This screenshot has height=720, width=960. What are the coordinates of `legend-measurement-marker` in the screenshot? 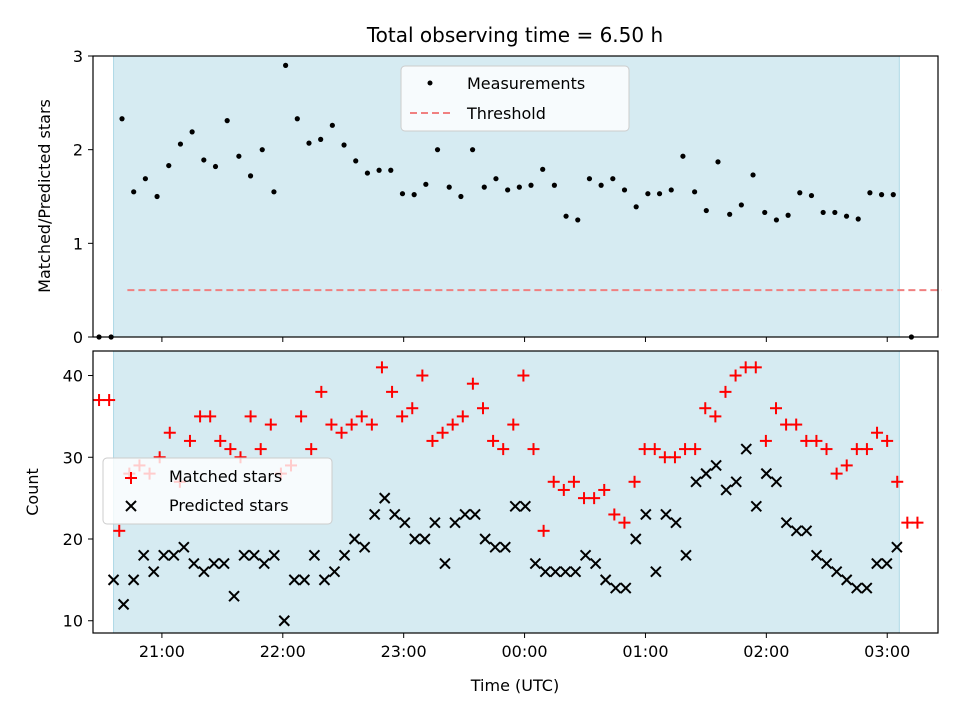 It's located at (430, 83).